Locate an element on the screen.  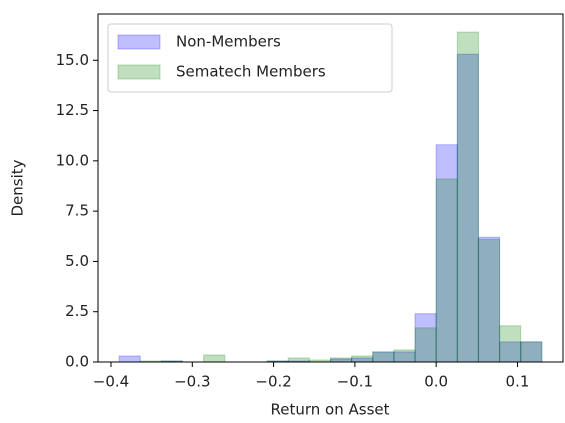
x-tick-label: 0.1 is located at coordinates (518, 382).